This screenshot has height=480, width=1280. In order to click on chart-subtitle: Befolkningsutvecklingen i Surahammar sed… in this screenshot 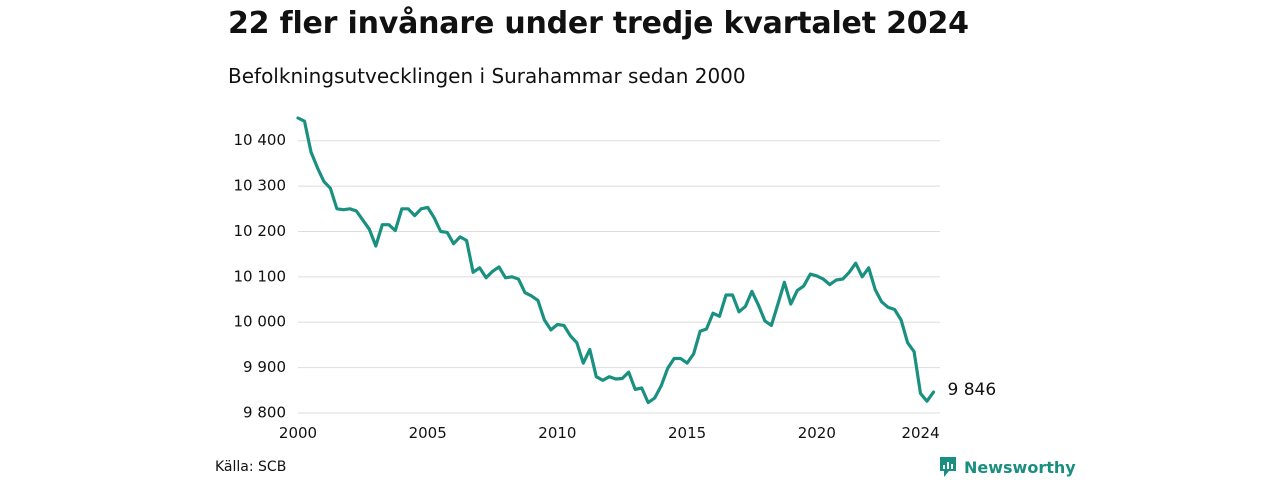, I will do `click(487, 76)`.